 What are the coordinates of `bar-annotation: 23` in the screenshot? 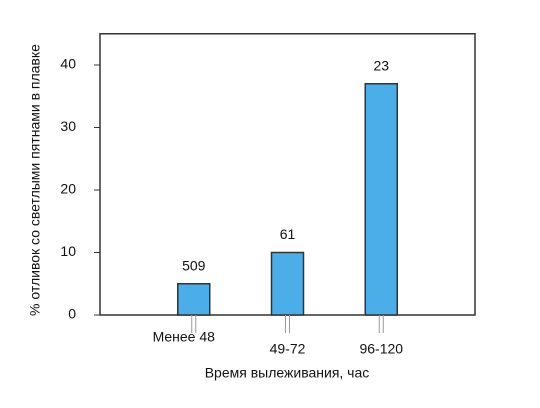 It's located at (381, 65).